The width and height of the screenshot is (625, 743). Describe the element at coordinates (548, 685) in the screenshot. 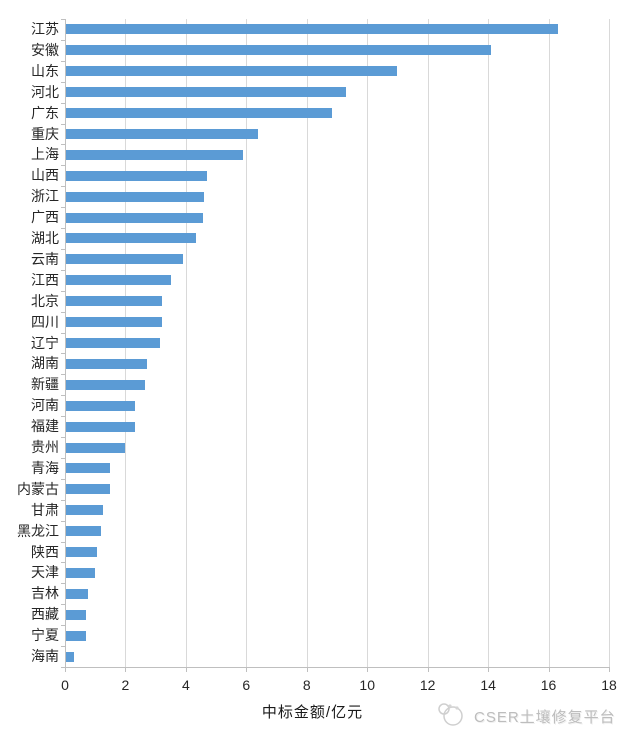

I see `x-axis-tick-label: 16` at that location.